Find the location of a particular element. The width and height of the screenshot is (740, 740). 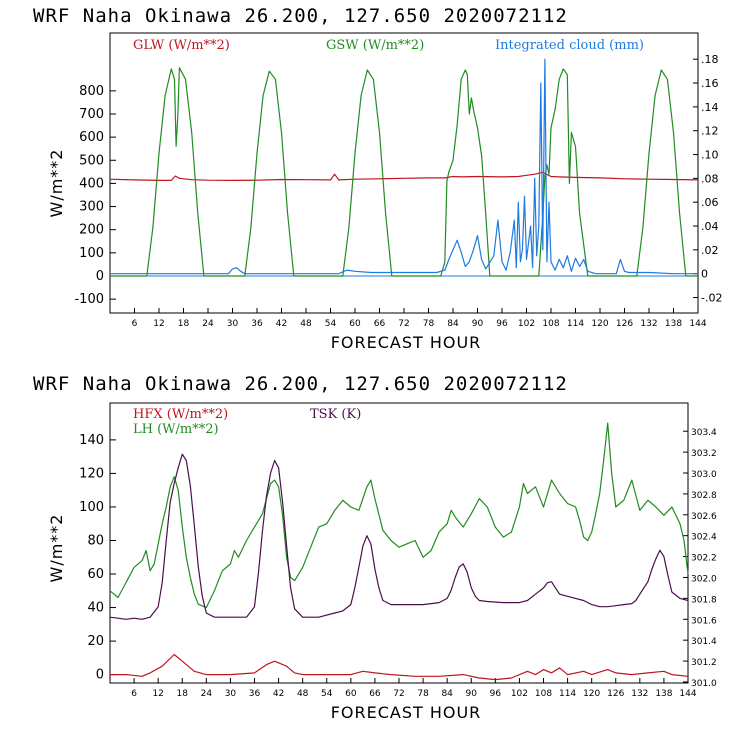

x-tick-label-0-15: 96 is located at coordinates (502, 324).